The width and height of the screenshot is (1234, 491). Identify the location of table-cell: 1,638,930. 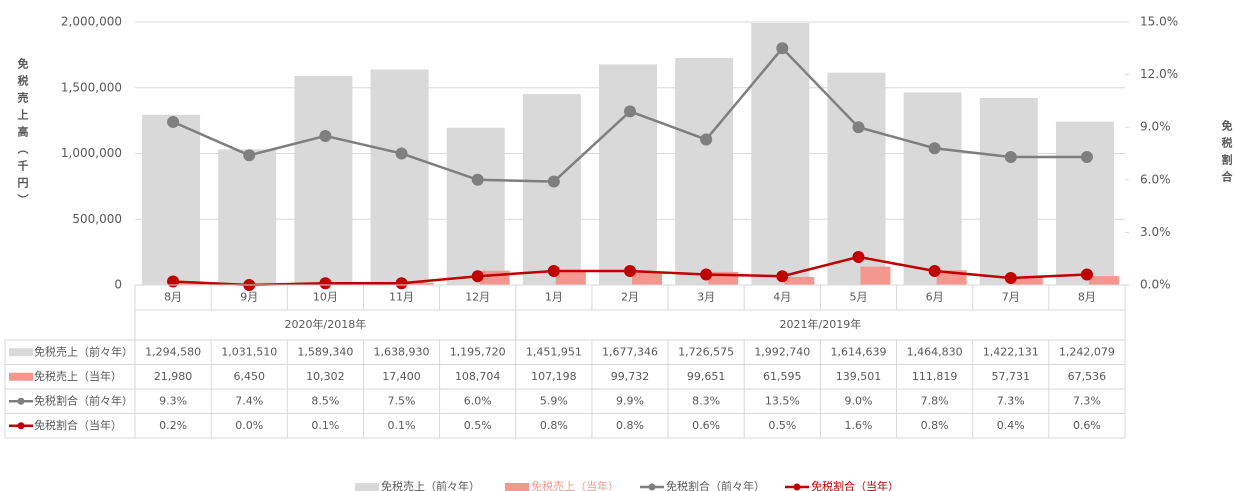
(402, 351).